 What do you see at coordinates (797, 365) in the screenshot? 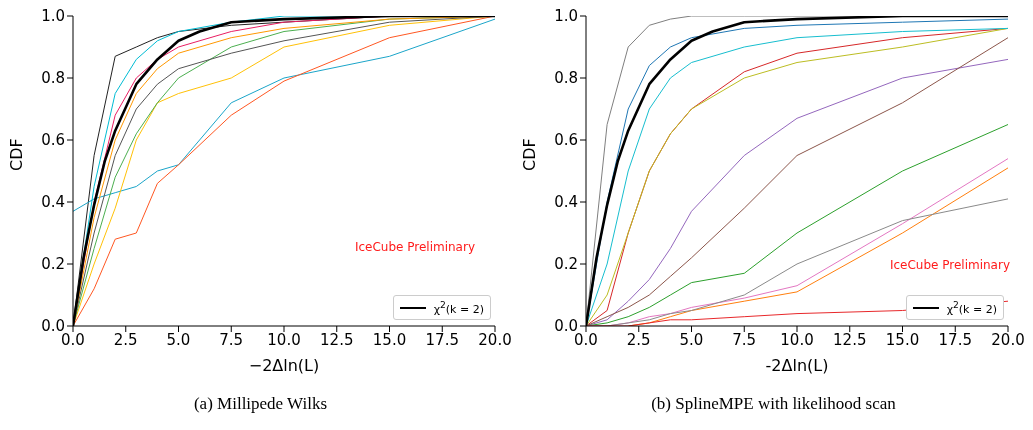
I see `x-axis-title: -2Δln(L)` at bounding box center [797, 365].